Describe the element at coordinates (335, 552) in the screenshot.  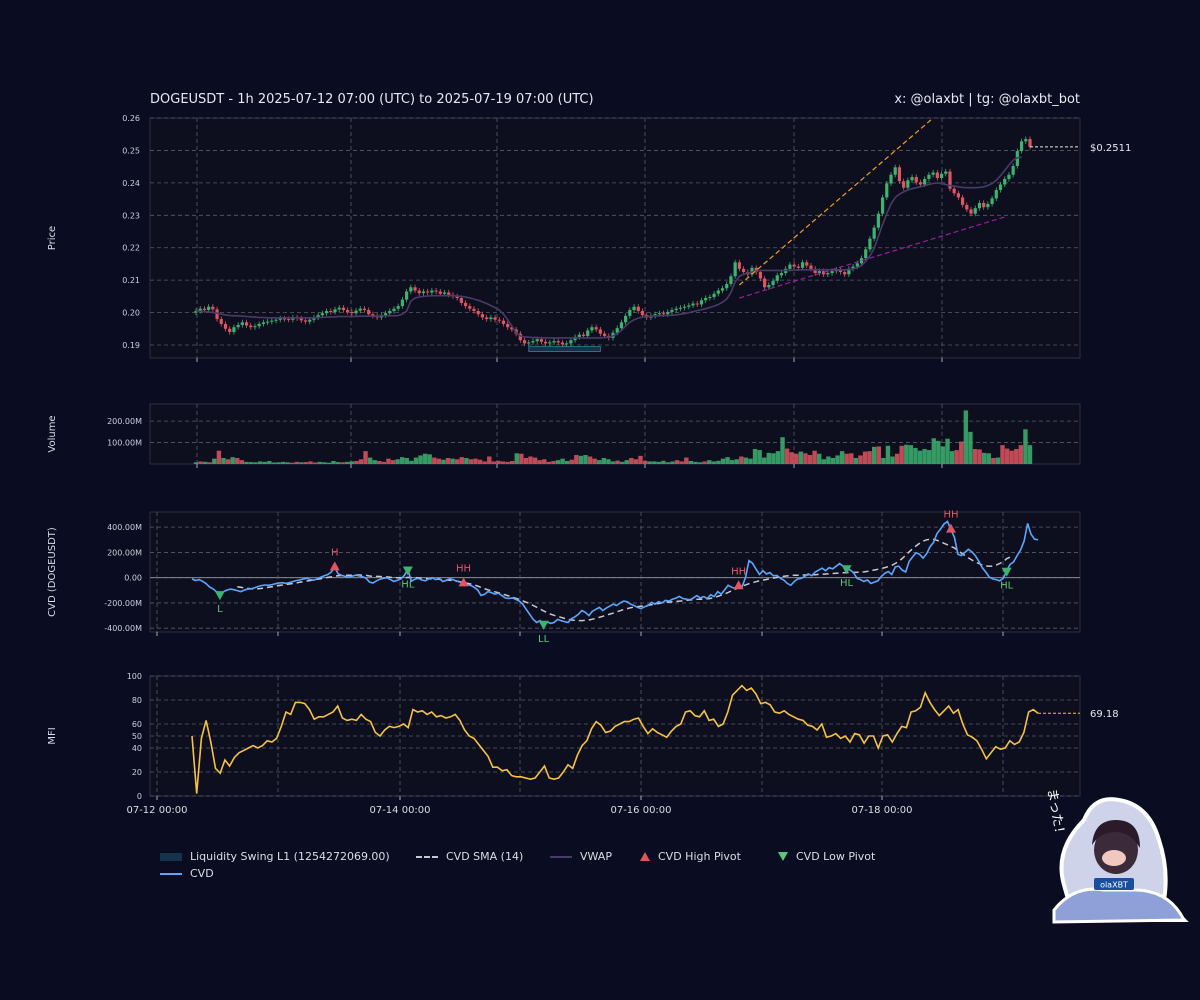
I see `cvd-pivot-label: H` at that location.